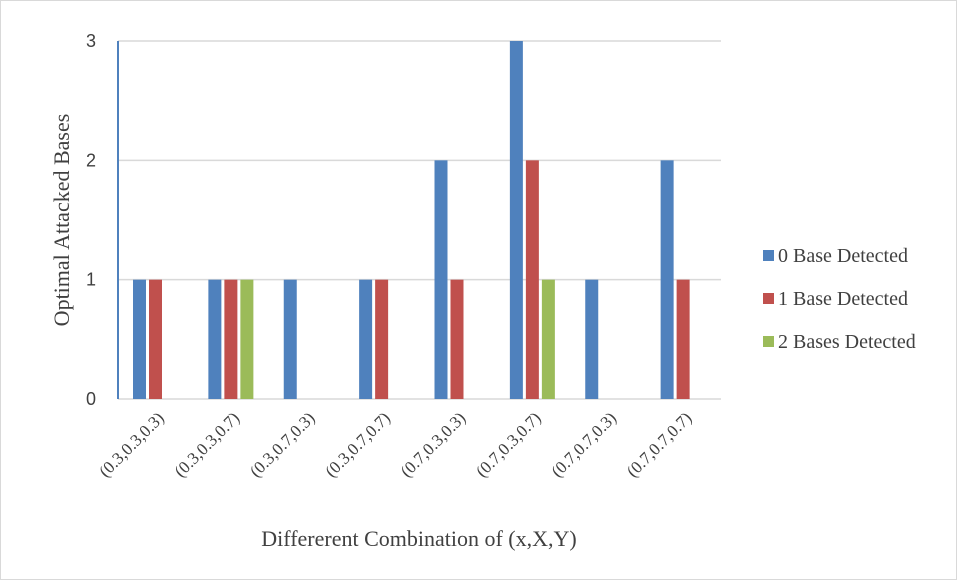  I want to click on legend-label: 0 Base Detected, so click(843, 256).